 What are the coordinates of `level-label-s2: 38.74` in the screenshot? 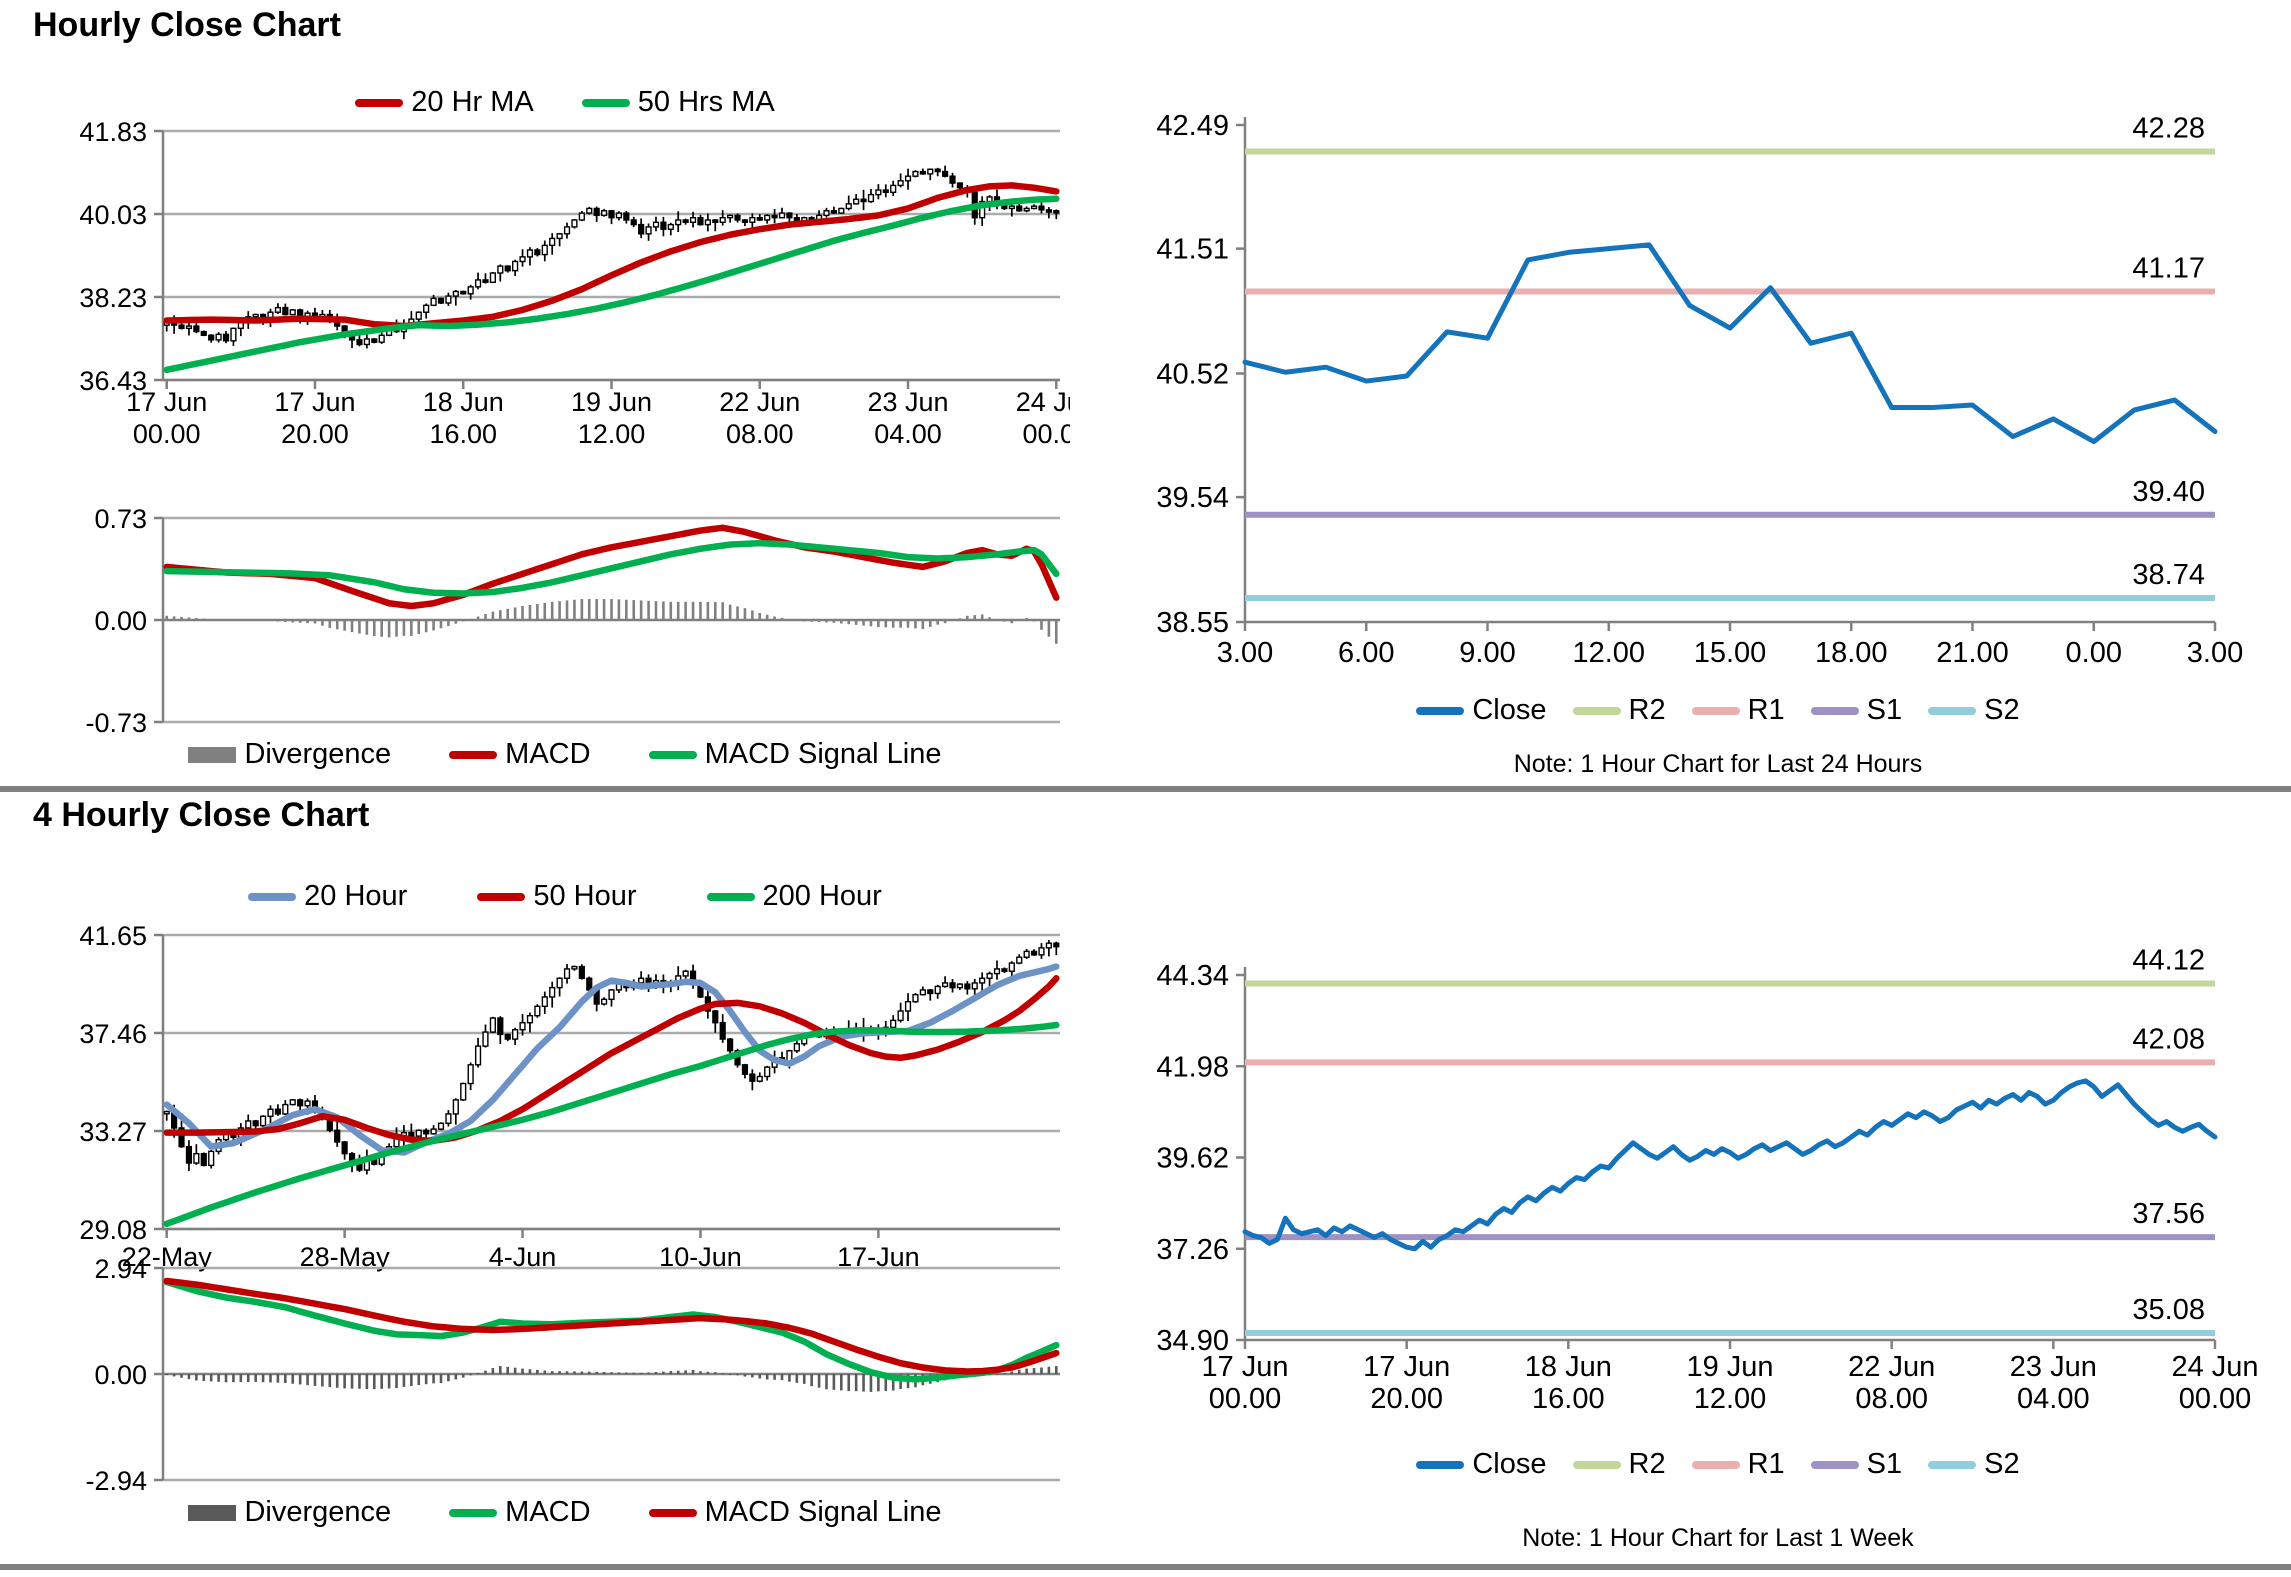 It's located at (2168, 575).